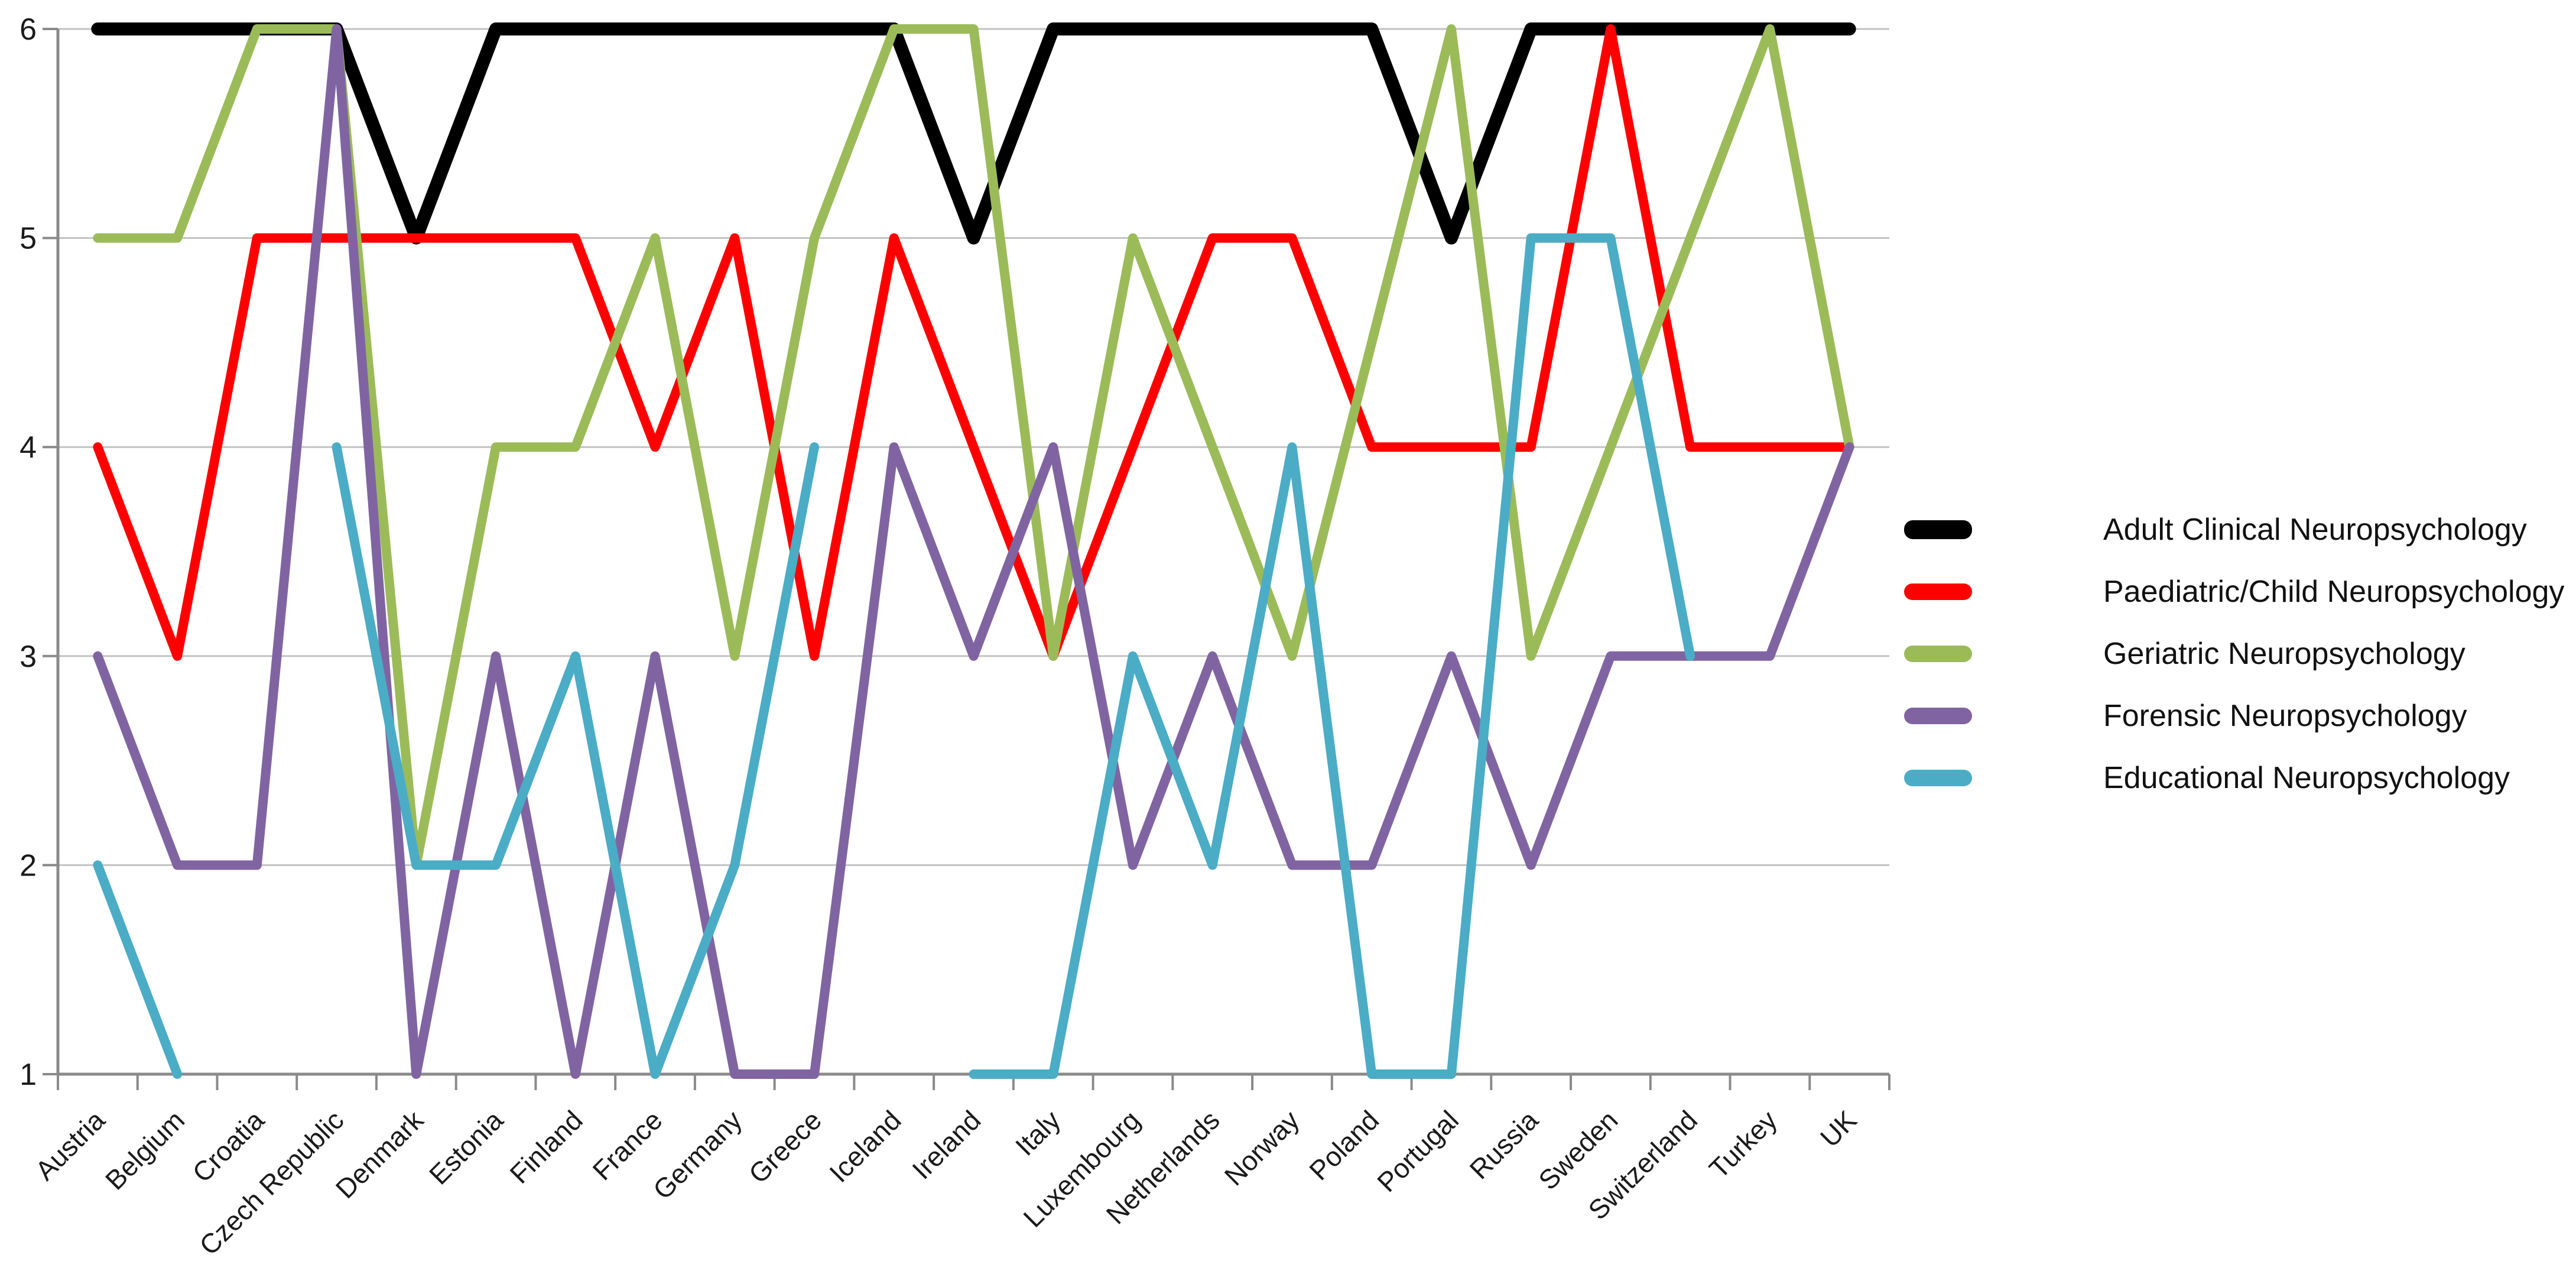 Image resolution: width=2576 pixels, height=1287 pixels. What do you see at coordinates (380, 1154) in the screenshot?
I see `x-category-label-denmark: Denmark` at bounding box center [380, 1154].